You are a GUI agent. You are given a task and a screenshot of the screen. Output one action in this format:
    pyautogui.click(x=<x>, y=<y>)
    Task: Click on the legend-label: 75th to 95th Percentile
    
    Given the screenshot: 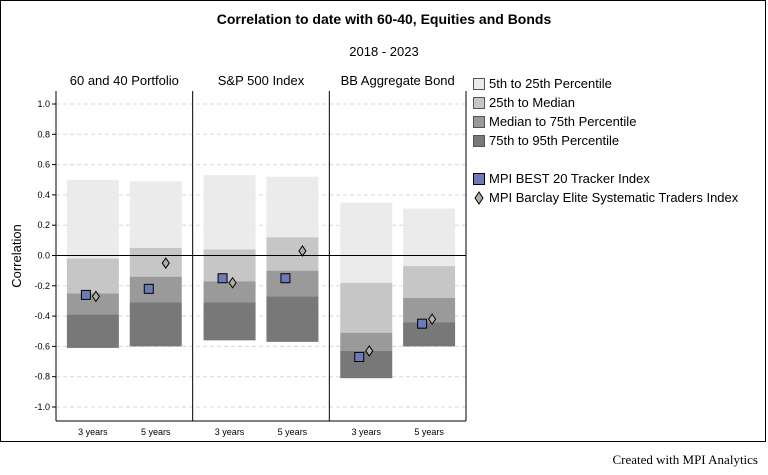 What is the action you would take?
    pyautogui.click(x=554, y=140)
    